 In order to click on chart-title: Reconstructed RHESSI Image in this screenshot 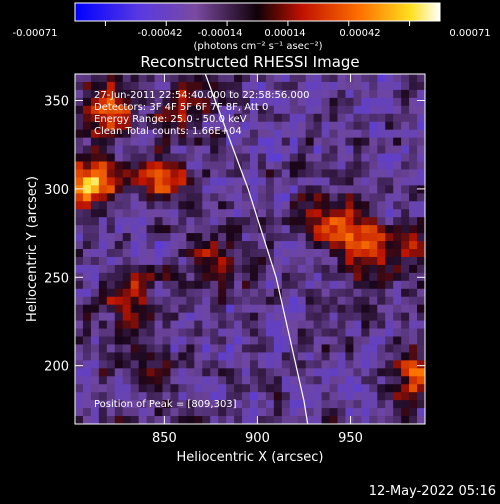, I will do `click(249, 62)`.